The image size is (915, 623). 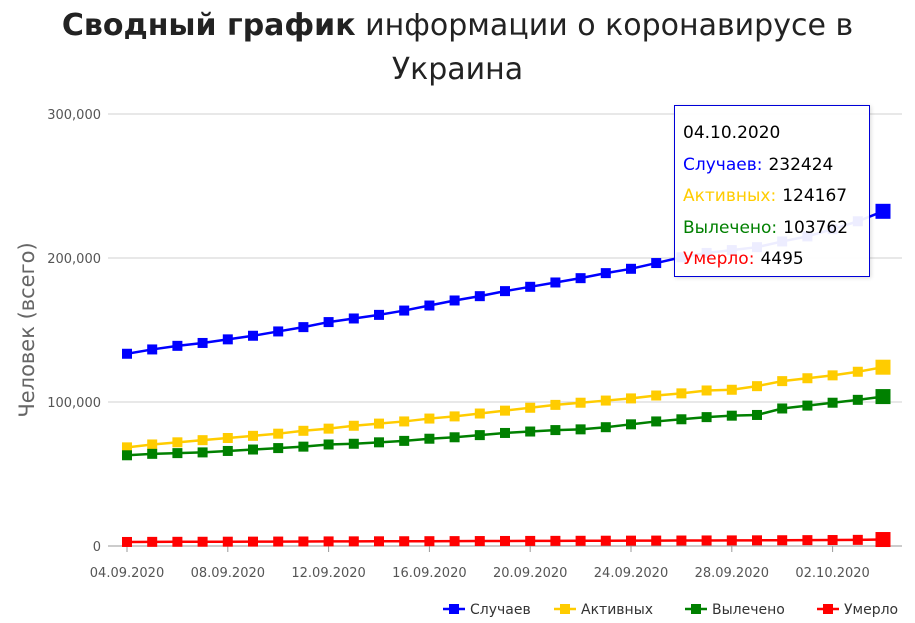 What do you see at coordinates (832, 573) in the screenshot?
I see `x-tick-label: 02.10.2020` at bounding box center [832, 573].